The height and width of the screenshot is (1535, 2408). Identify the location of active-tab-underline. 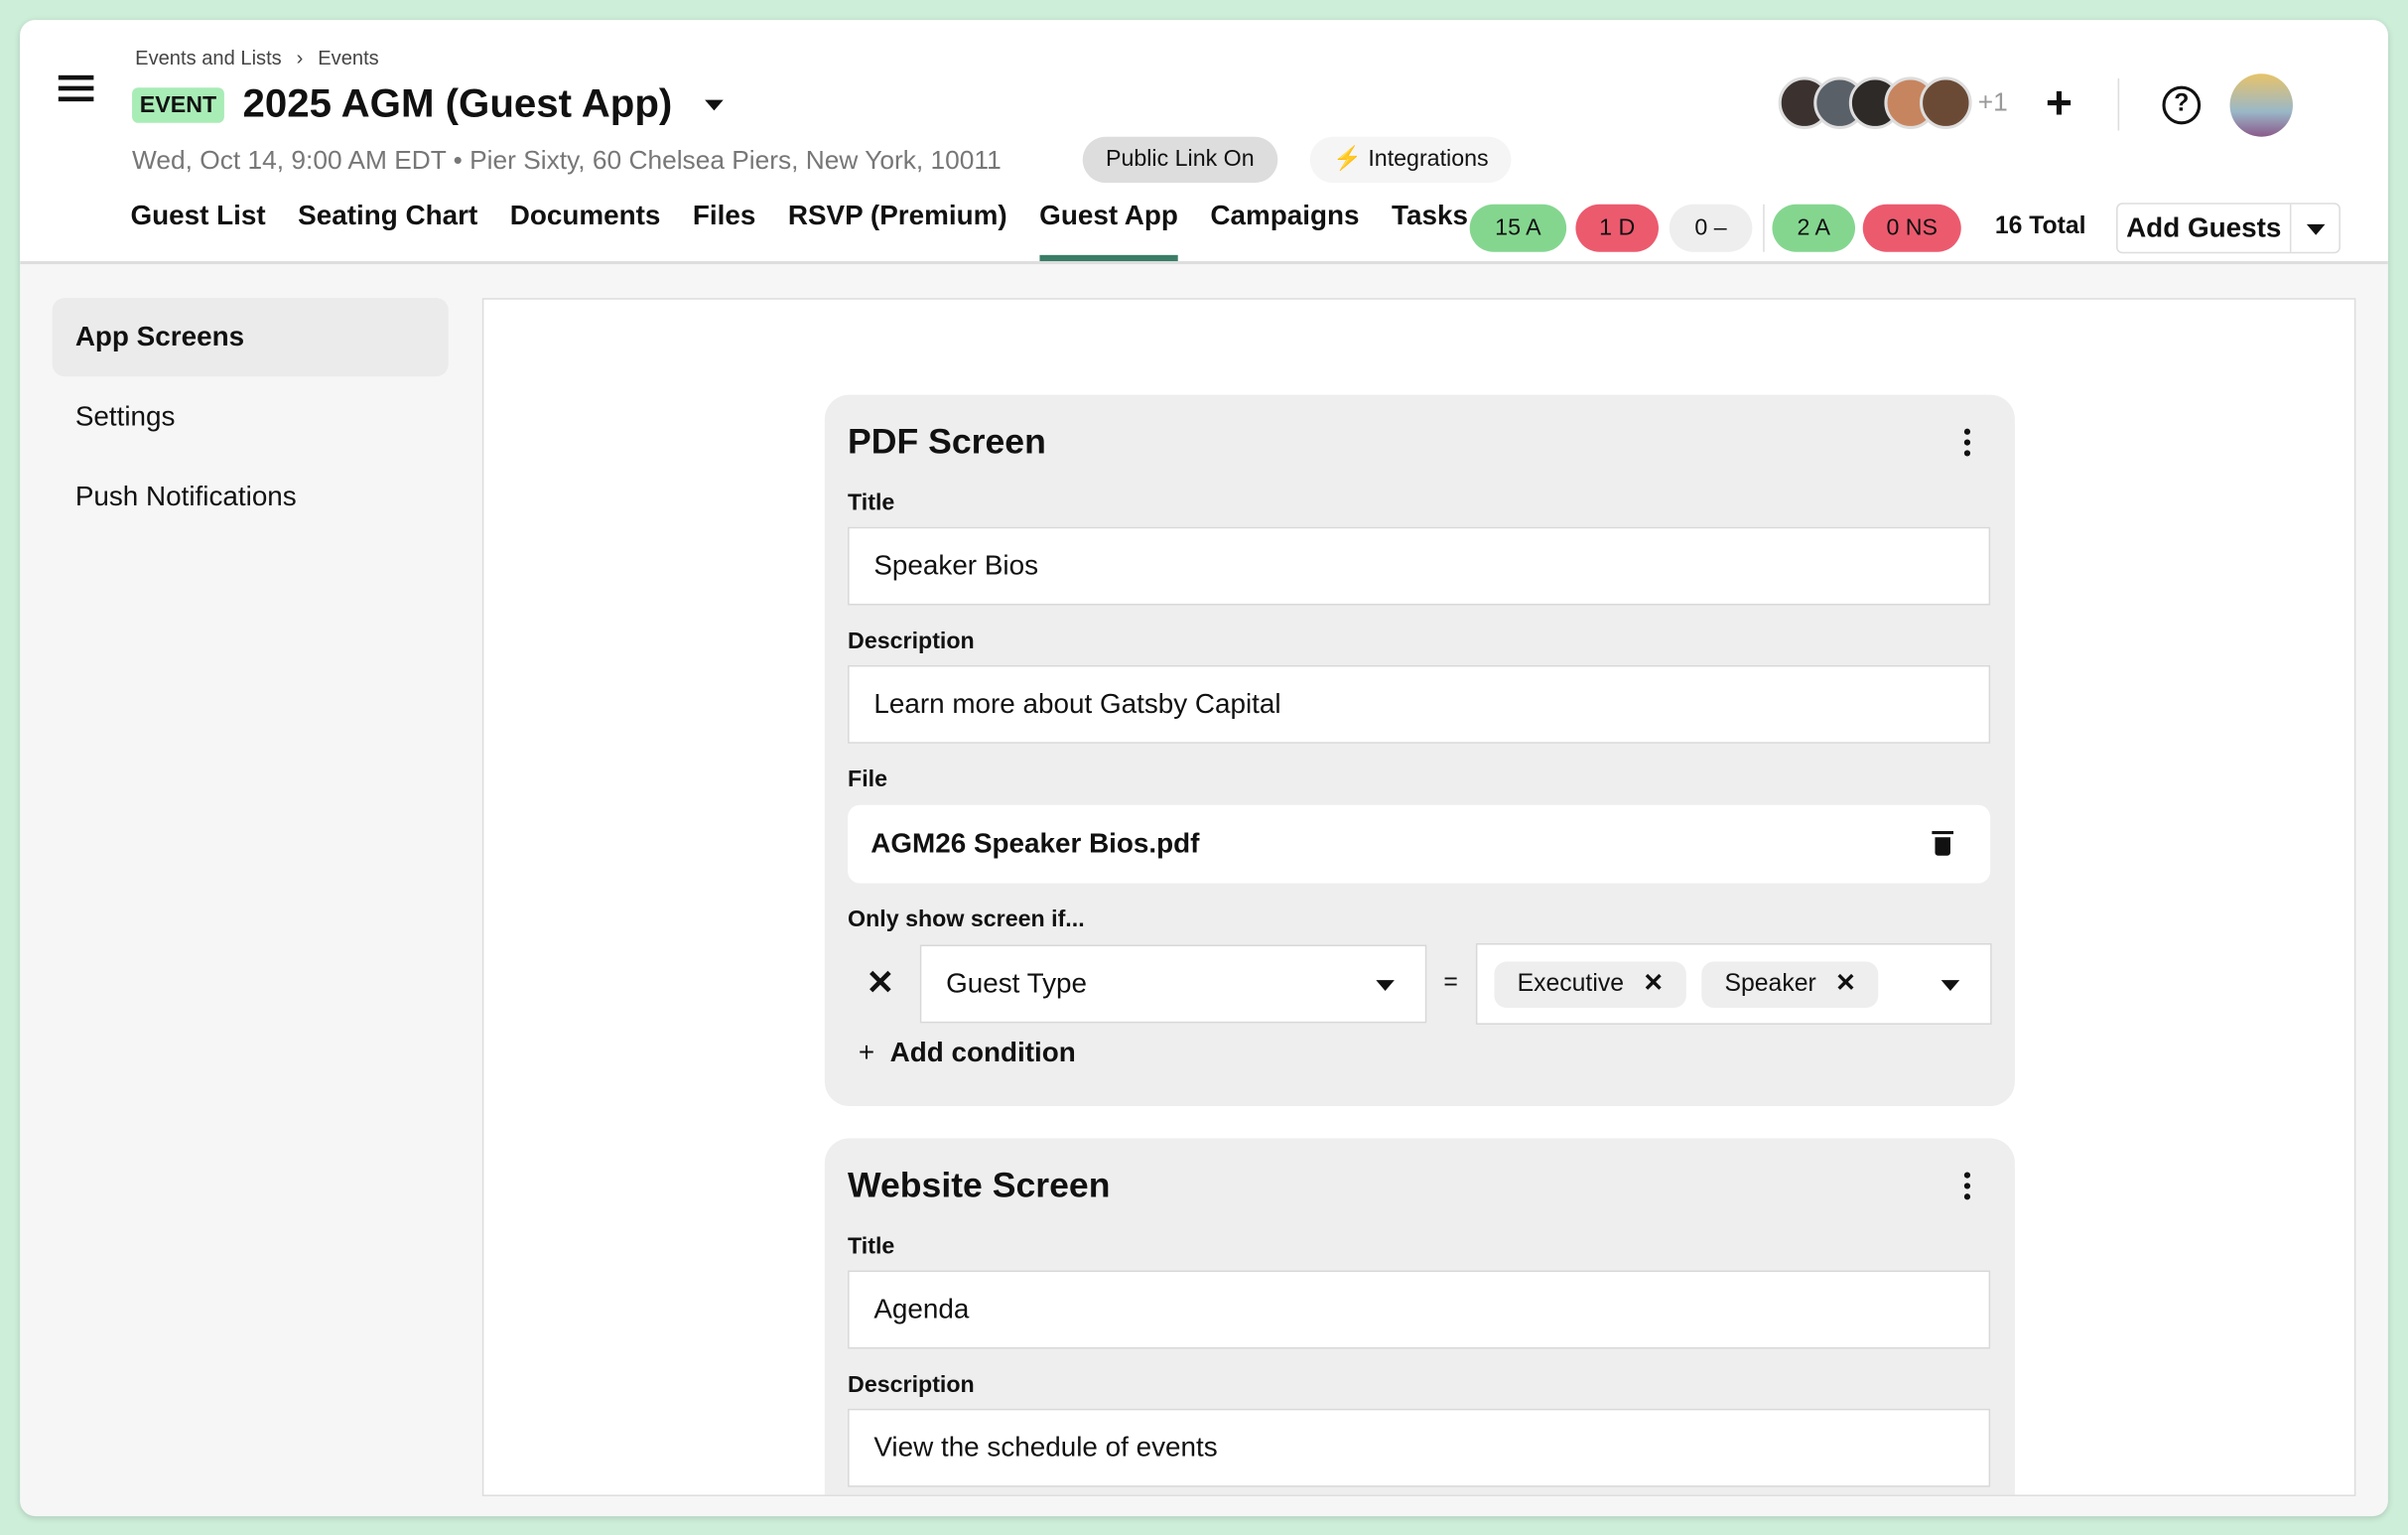
(1108, 258).